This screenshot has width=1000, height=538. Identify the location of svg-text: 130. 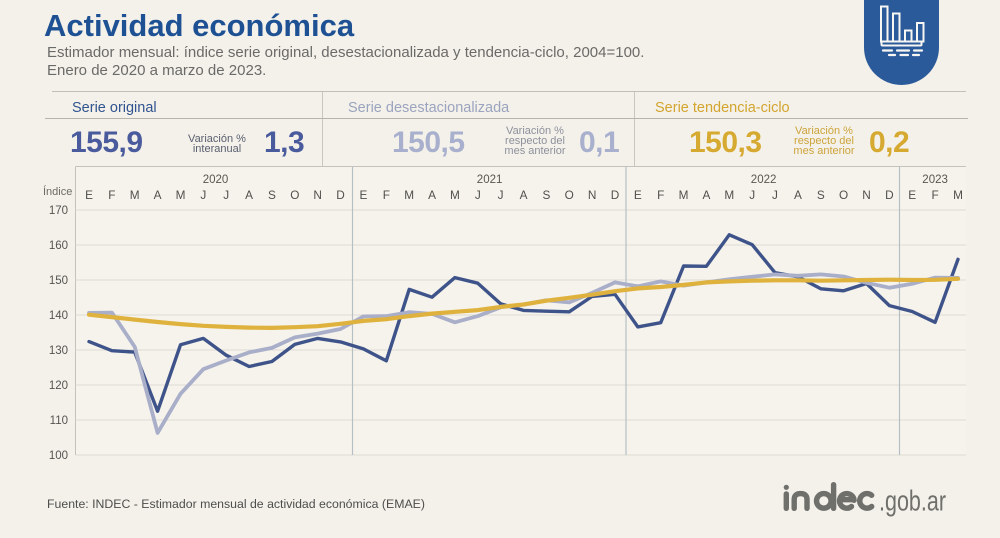
(58, 351).